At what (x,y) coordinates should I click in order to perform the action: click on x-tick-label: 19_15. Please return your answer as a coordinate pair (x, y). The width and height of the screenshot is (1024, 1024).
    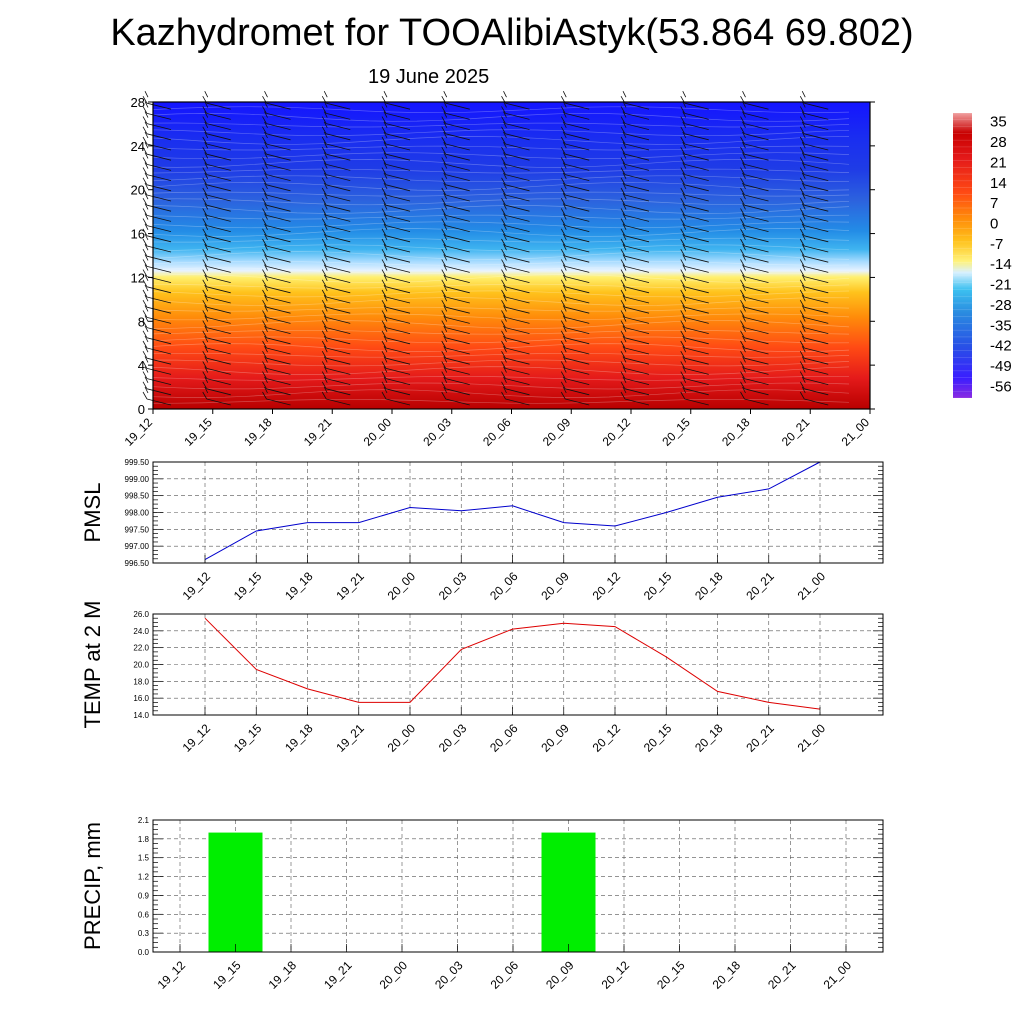
    Looking at the image, I should click on (227, 975).